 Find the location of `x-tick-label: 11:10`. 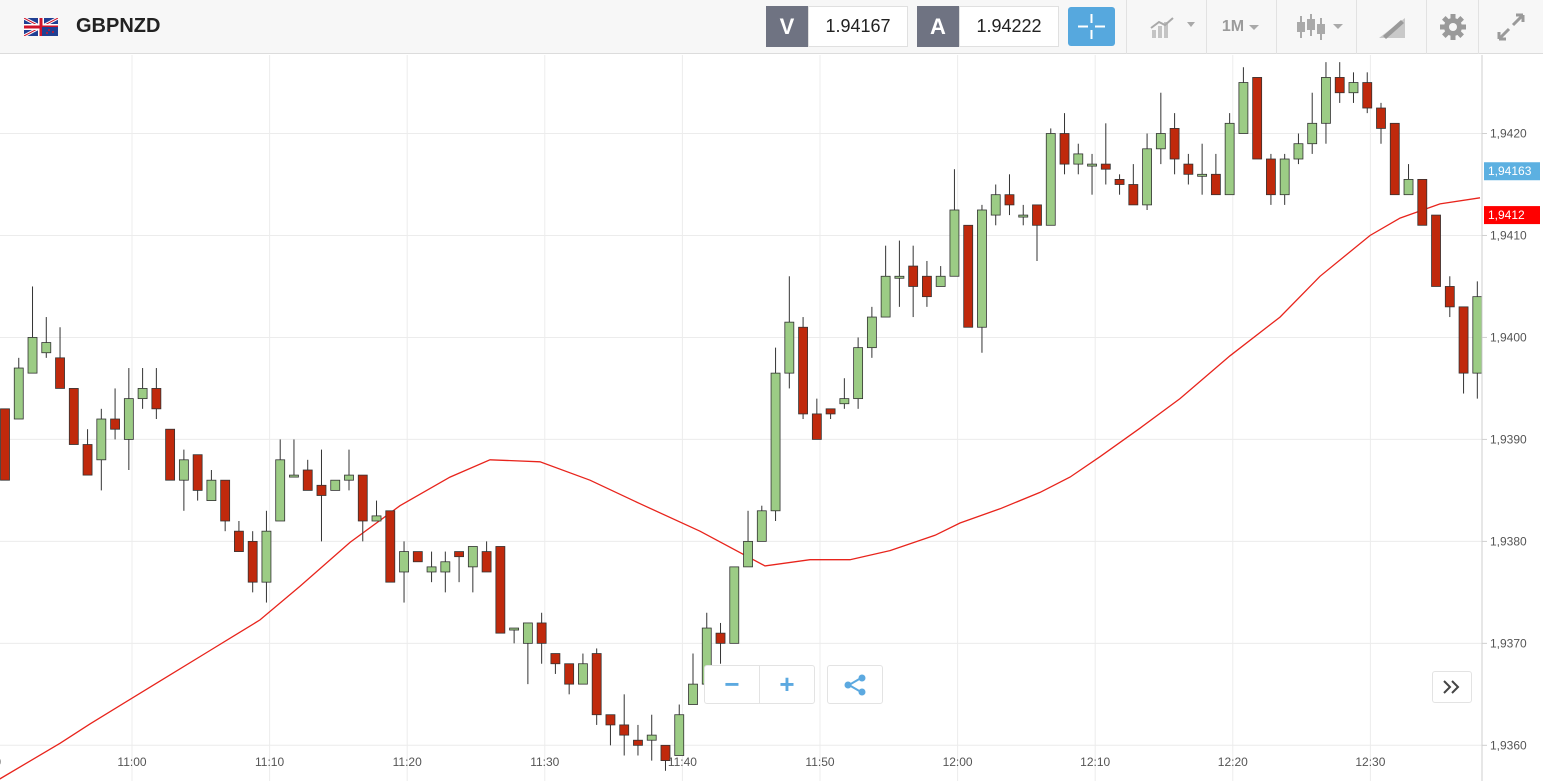

x-tick-label: 11:10 is located at coordinates (269, 762).